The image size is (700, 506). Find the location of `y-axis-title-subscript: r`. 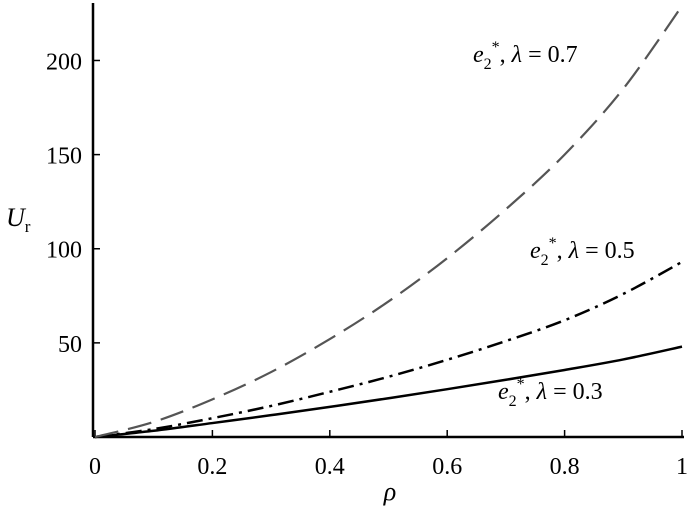

y-axis-title-subscript: r is located at coordinates (28, 226).